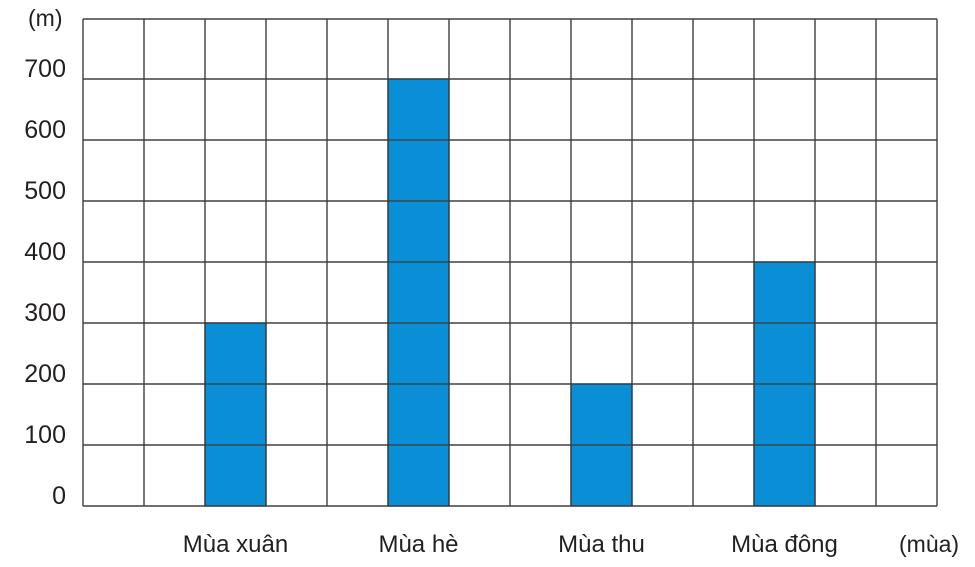 This screenshot has width=975, height=567. What do you see at coordinates (418, 544) in the screenshot?
I see `x-category-label: Mùa hè` at bounding box center [418, 544].